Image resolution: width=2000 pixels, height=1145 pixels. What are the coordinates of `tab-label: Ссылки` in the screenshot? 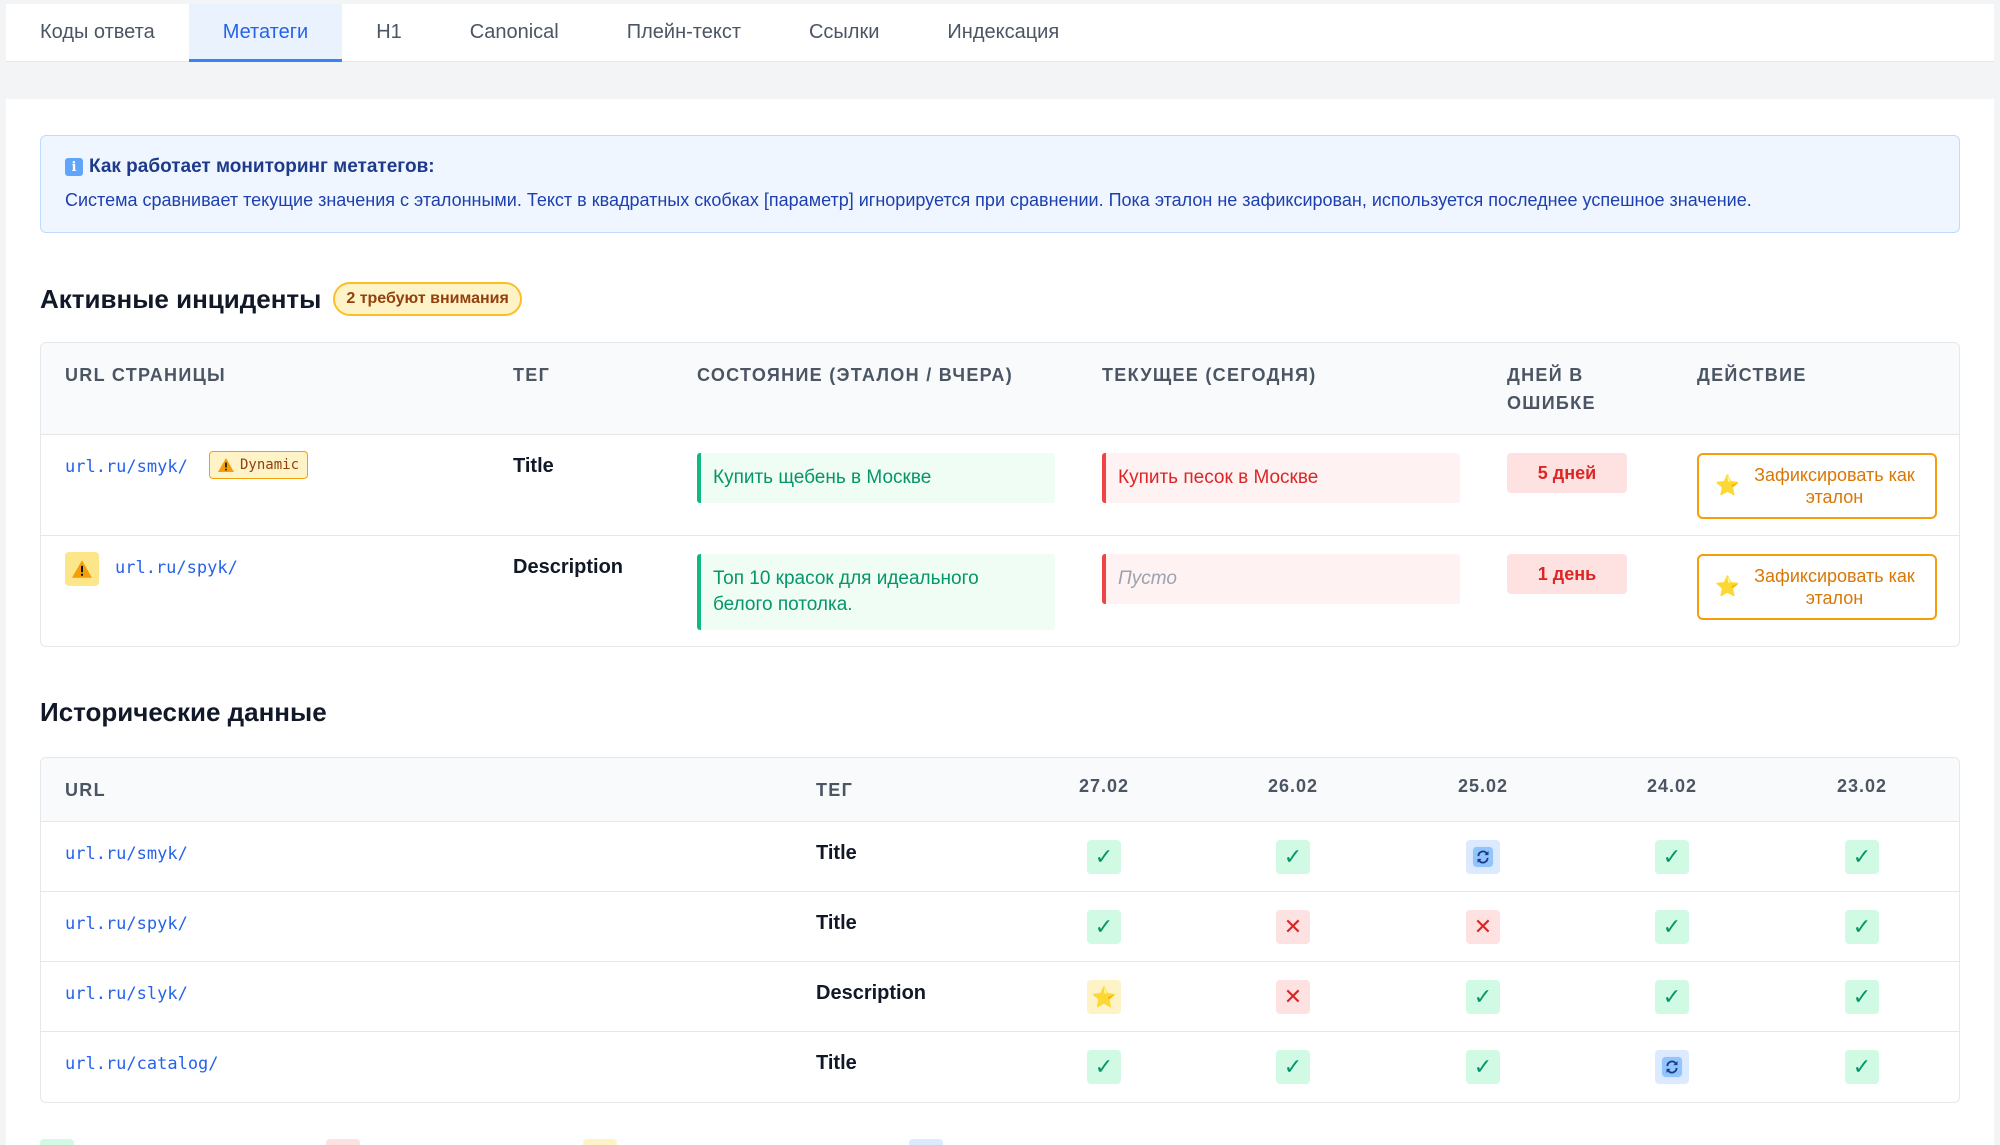 It's located at (844, 32).